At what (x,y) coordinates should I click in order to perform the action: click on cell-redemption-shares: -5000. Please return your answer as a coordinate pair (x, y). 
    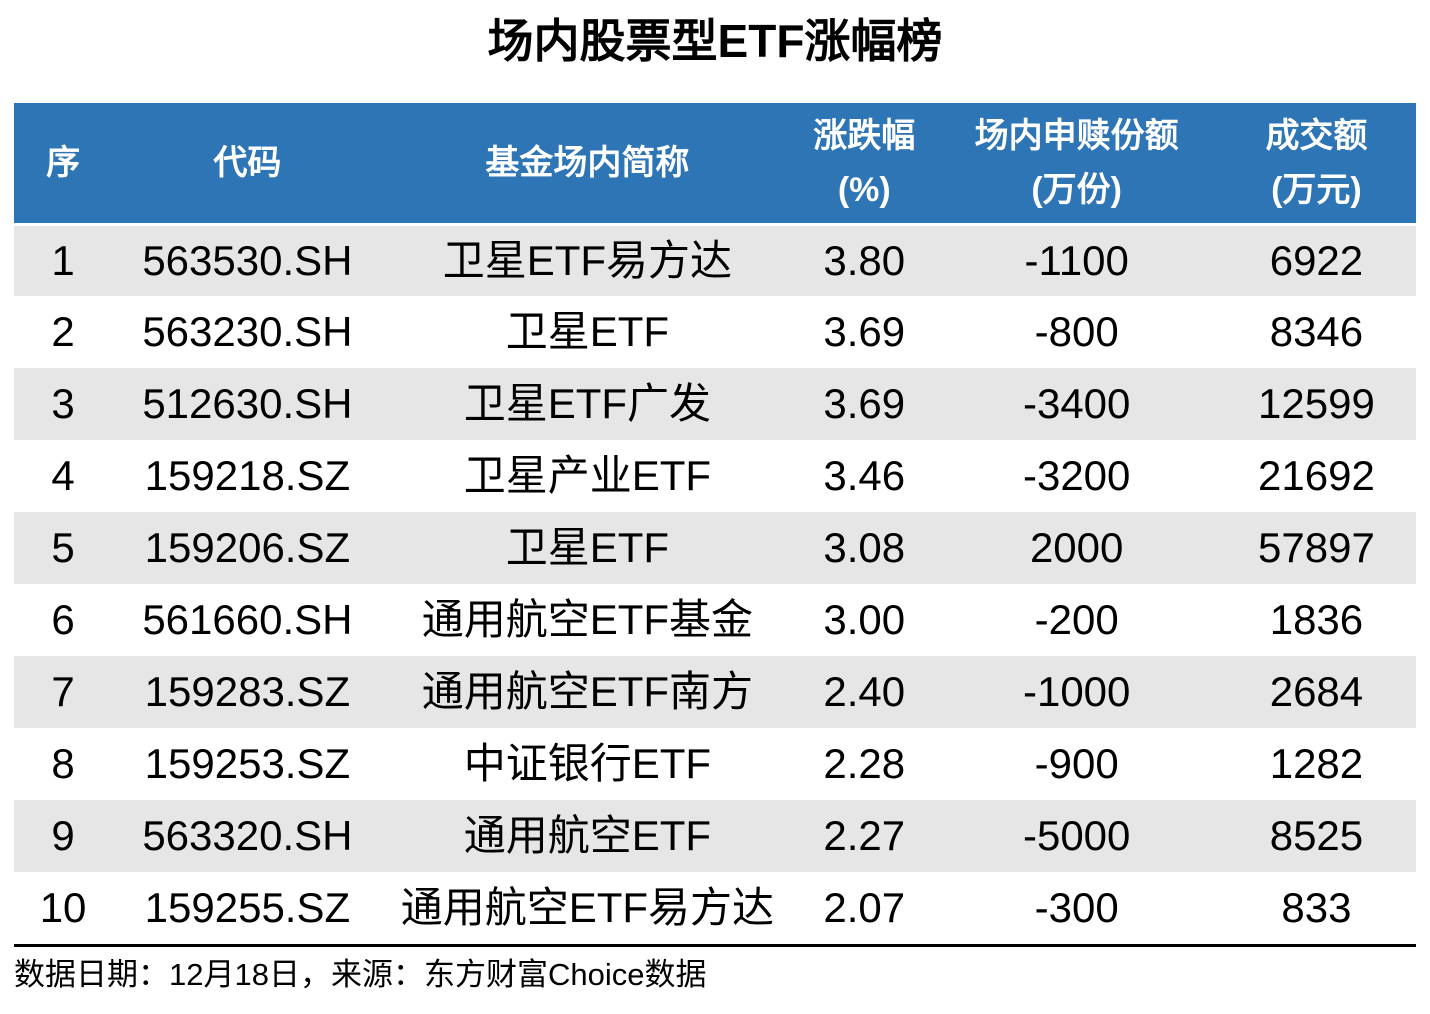
    Looking at the image, I should click on (1076, 836).